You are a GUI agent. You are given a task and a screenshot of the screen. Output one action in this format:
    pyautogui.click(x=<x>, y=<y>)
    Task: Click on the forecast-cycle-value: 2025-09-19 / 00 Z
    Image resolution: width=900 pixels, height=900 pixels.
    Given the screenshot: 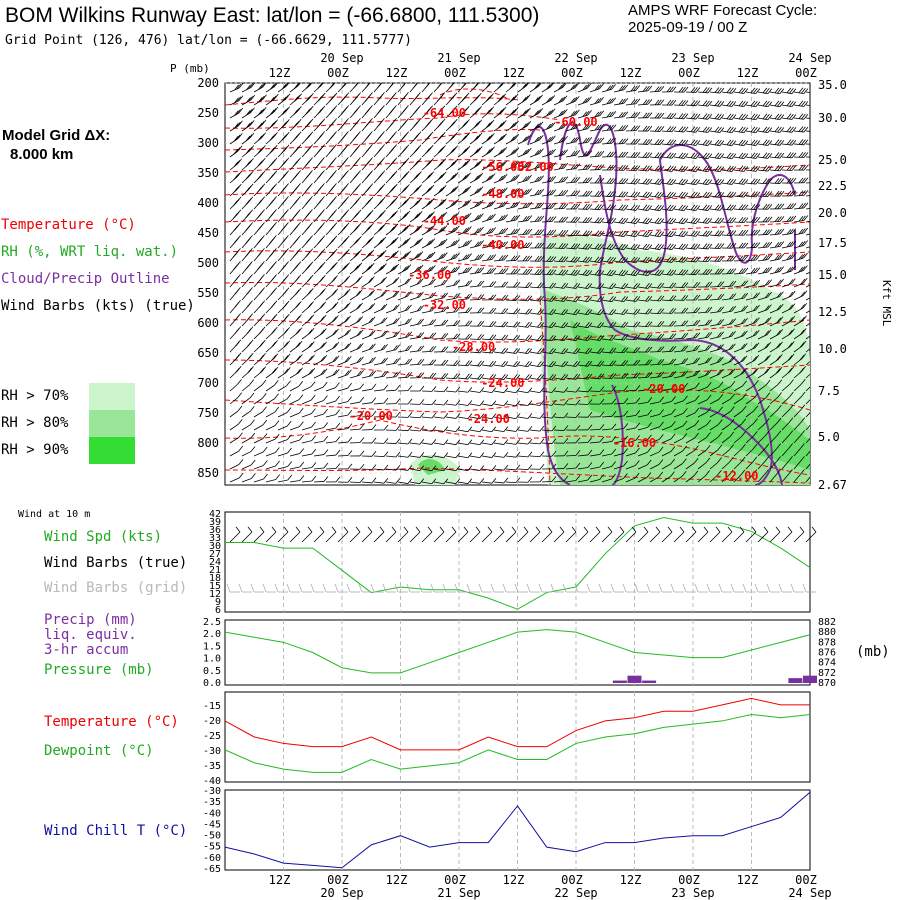 What is the action you would take?
    pyautogui.click(x=688, y=27)
    